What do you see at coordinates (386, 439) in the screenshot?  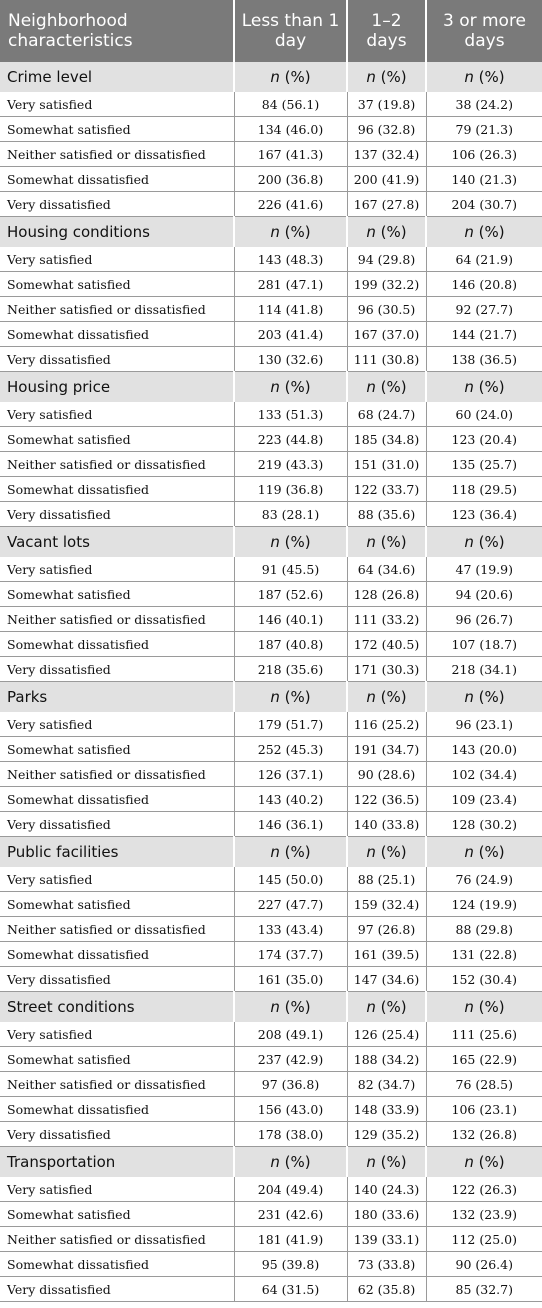 I see `cell-value: 185 (34.8)` at bounding box center [386, 439].